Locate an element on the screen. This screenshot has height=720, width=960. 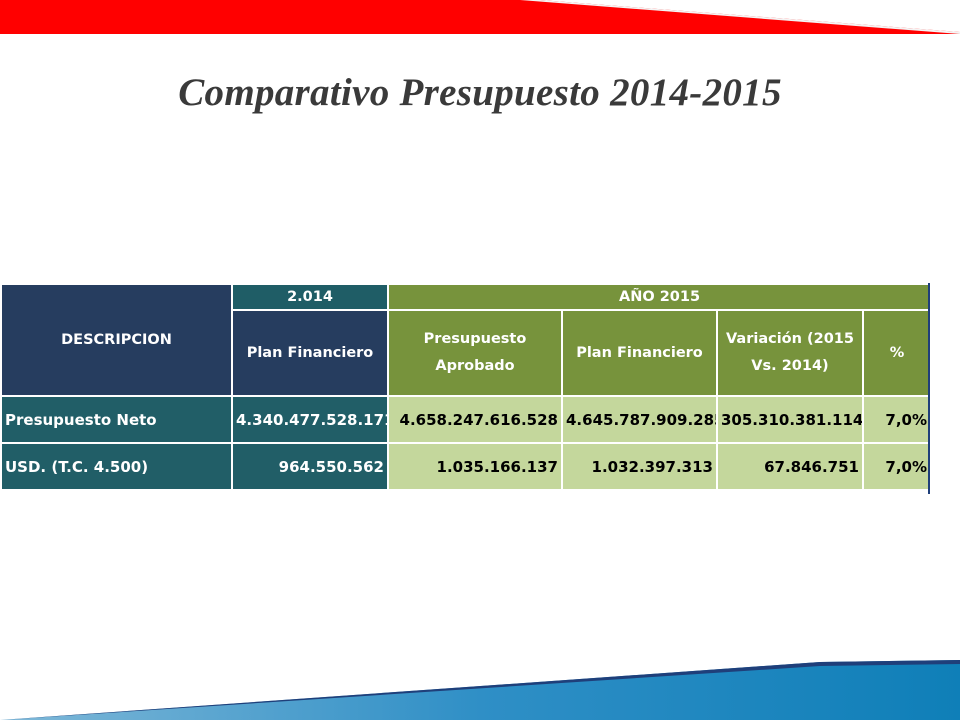
page-title: Comparativo Presupuesto 2014-2015 is located at coordinates (480, 92).